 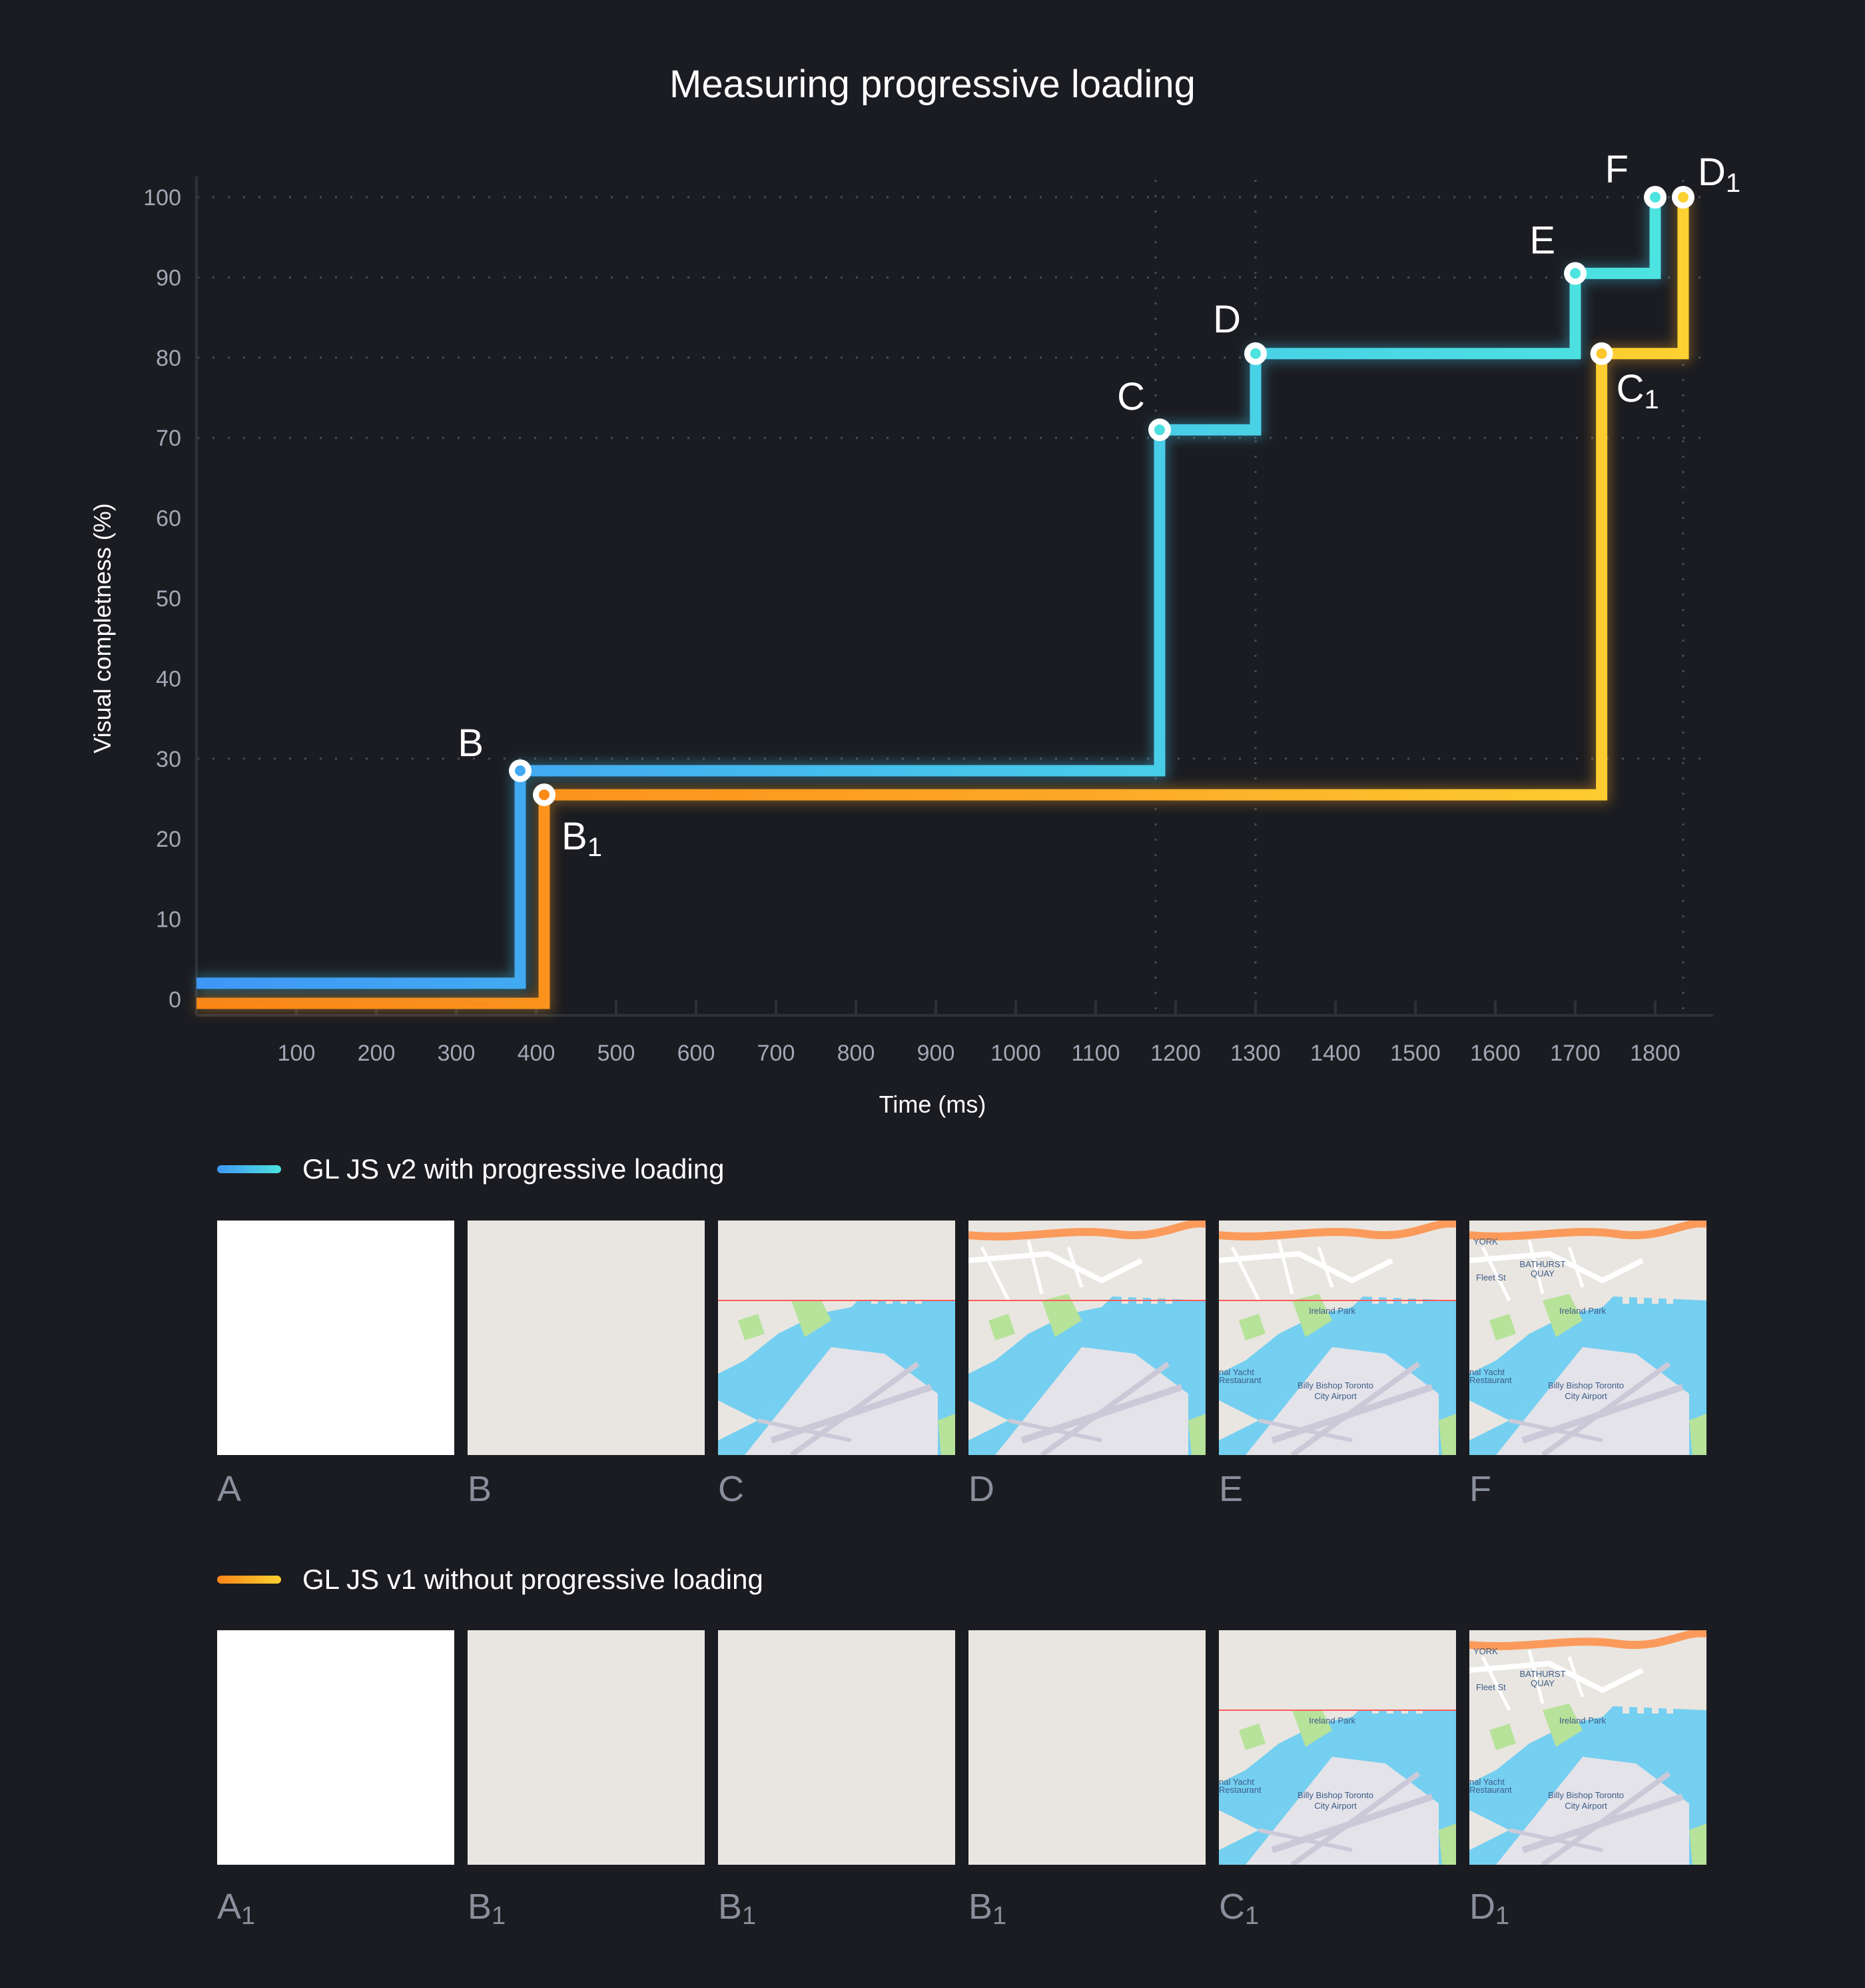 I want to click on legend-label-v2: GL JS v2 with progressive loading, so click(x=513, y=1169).